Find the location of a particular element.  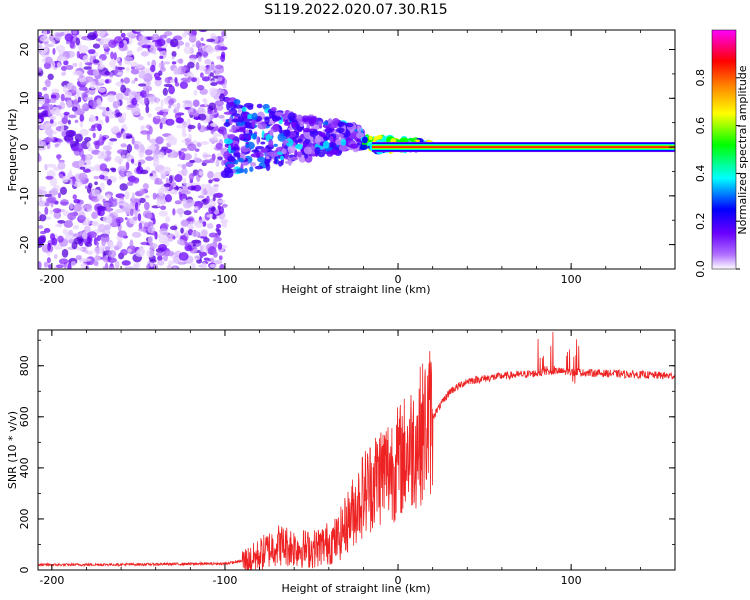

spectrogram-y-tick-label: 0 is located at coordinates (24, 147).